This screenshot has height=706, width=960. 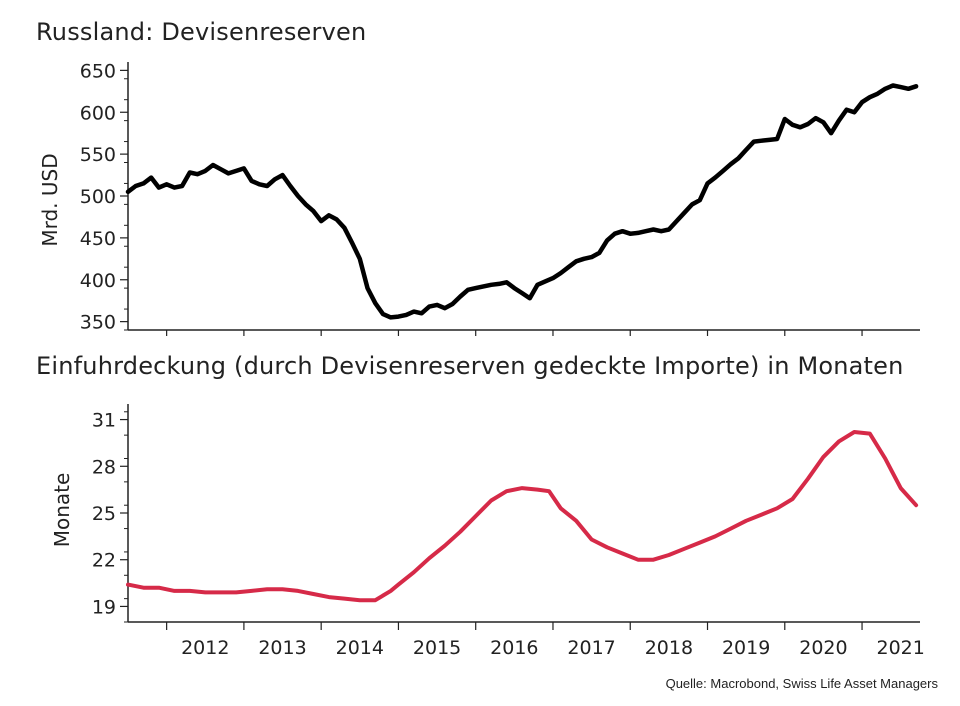 What do you see at coordinates (104, 514) in the screenshot?
I see `y-tick-label: 25` at bounding box center [104, 514].